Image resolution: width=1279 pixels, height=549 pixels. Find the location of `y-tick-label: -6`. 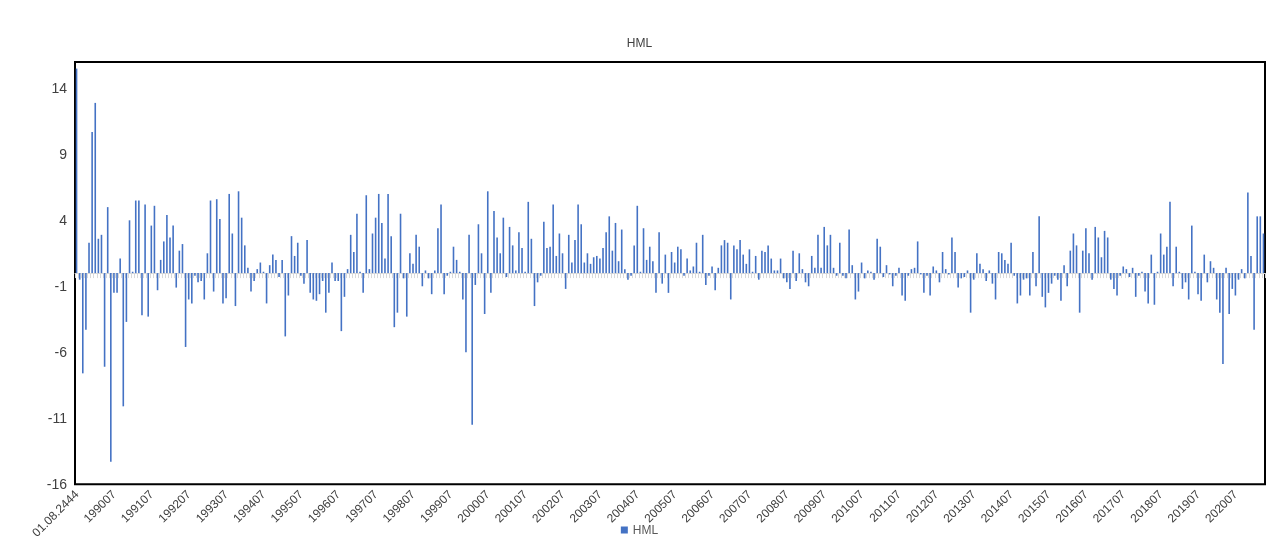

y-tick-label: -6 is located at coordinates (61, 352).